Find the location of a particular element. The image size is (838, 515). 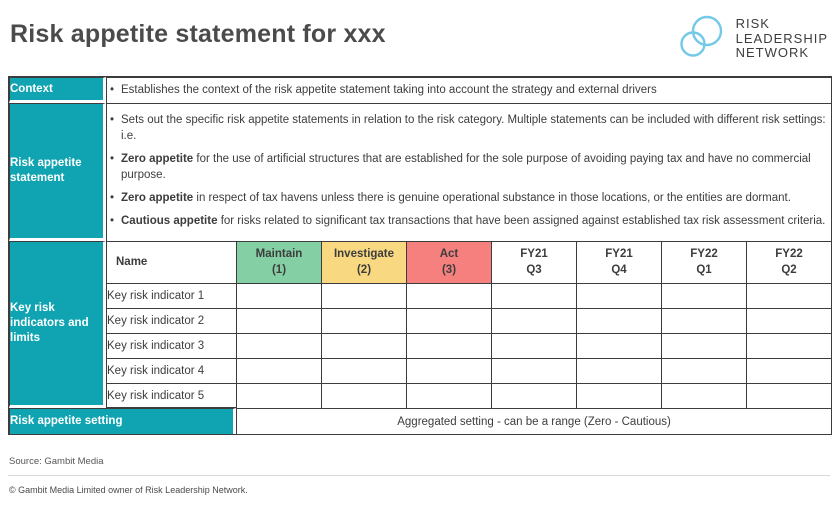

kri-row: Key risk indicator 4 is located at coordinates (420, 370).